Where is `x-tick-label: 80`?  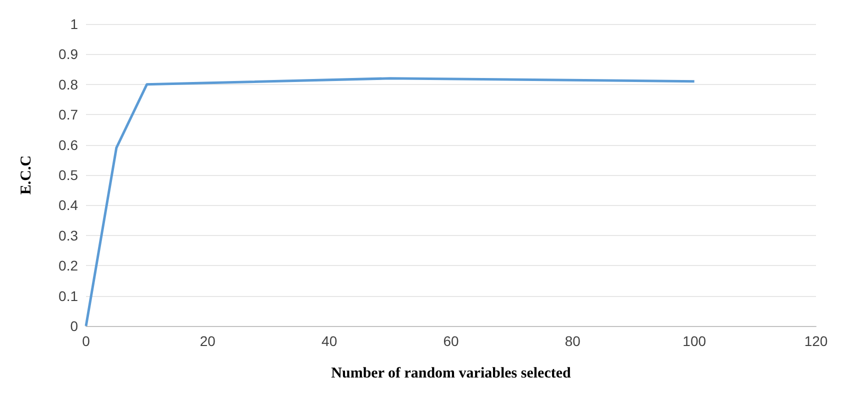 x-tick-label: 80 is located at coordinates (572, 341).